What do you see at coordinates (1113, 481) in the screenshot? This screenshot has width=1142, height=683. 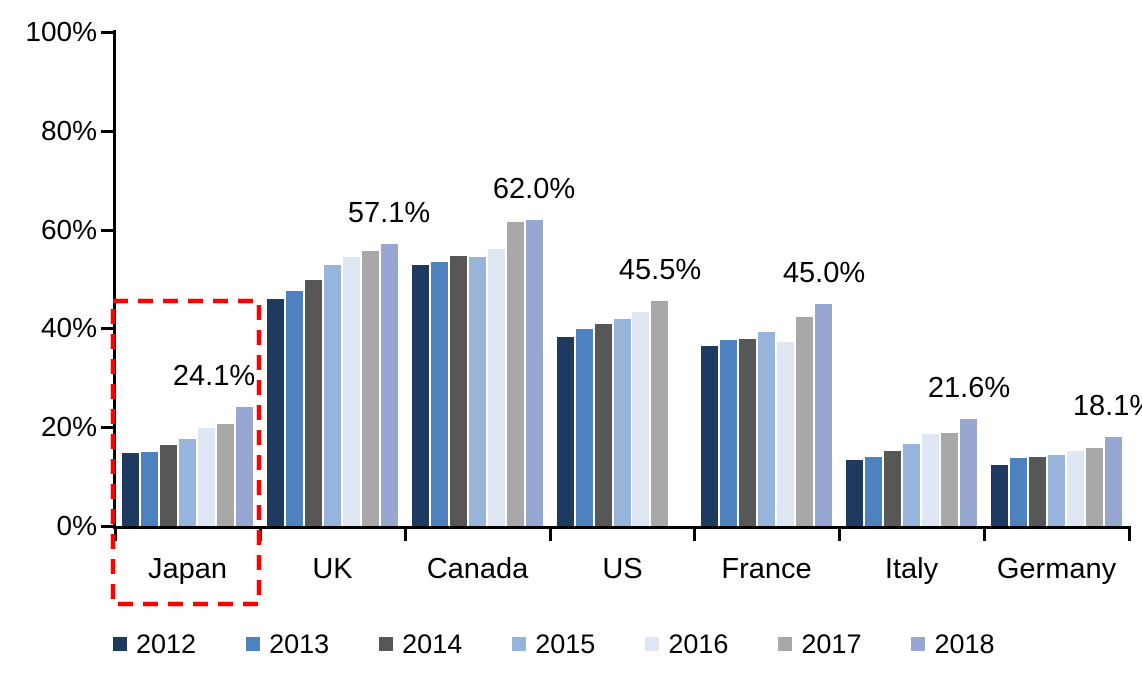 I see `bar-germany-2018` at bounding box center [1113, 481].